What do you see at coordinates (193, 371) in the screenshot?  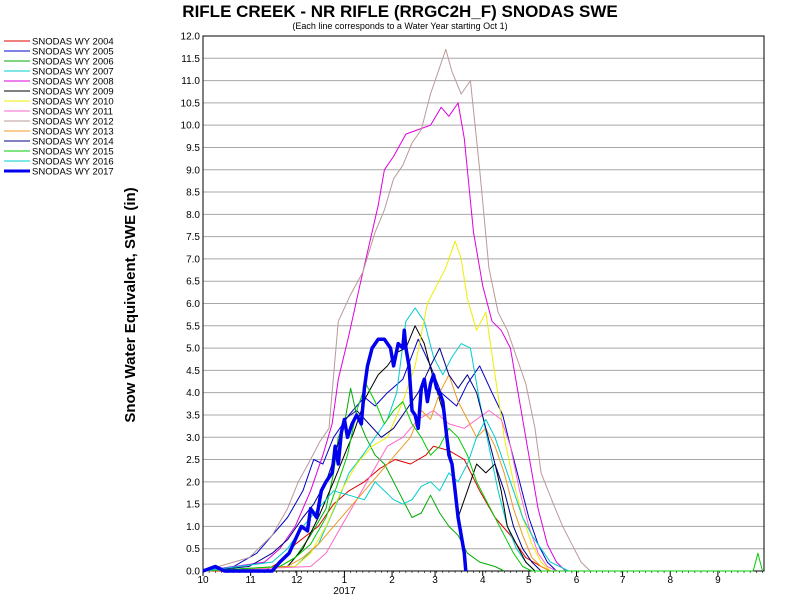 I see `y-tick-label: 4.5` at bounding box center [193, 371].